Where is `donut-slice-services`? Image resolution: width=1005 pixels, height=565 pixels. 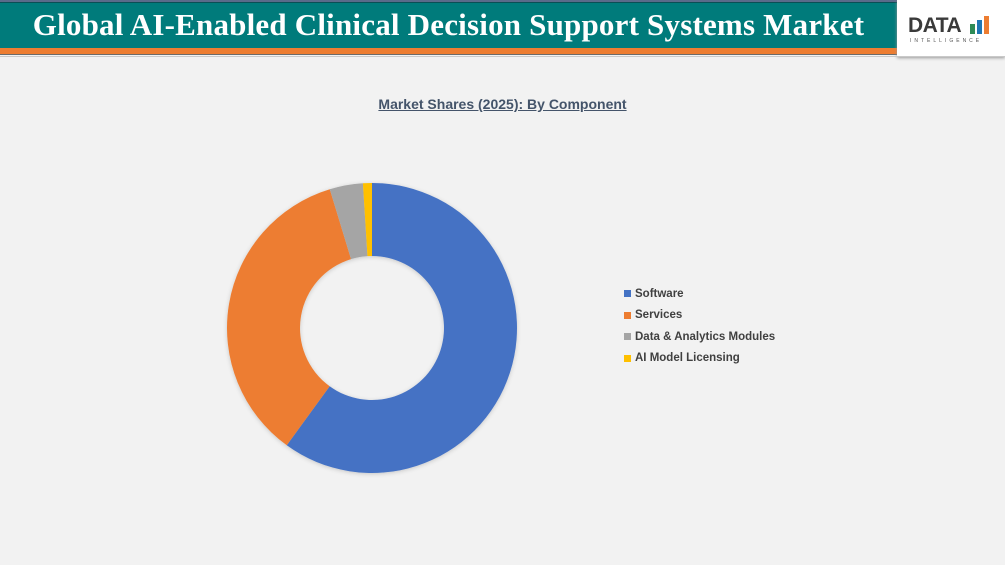 donut-slice-services is located at coordinates (289, 317).